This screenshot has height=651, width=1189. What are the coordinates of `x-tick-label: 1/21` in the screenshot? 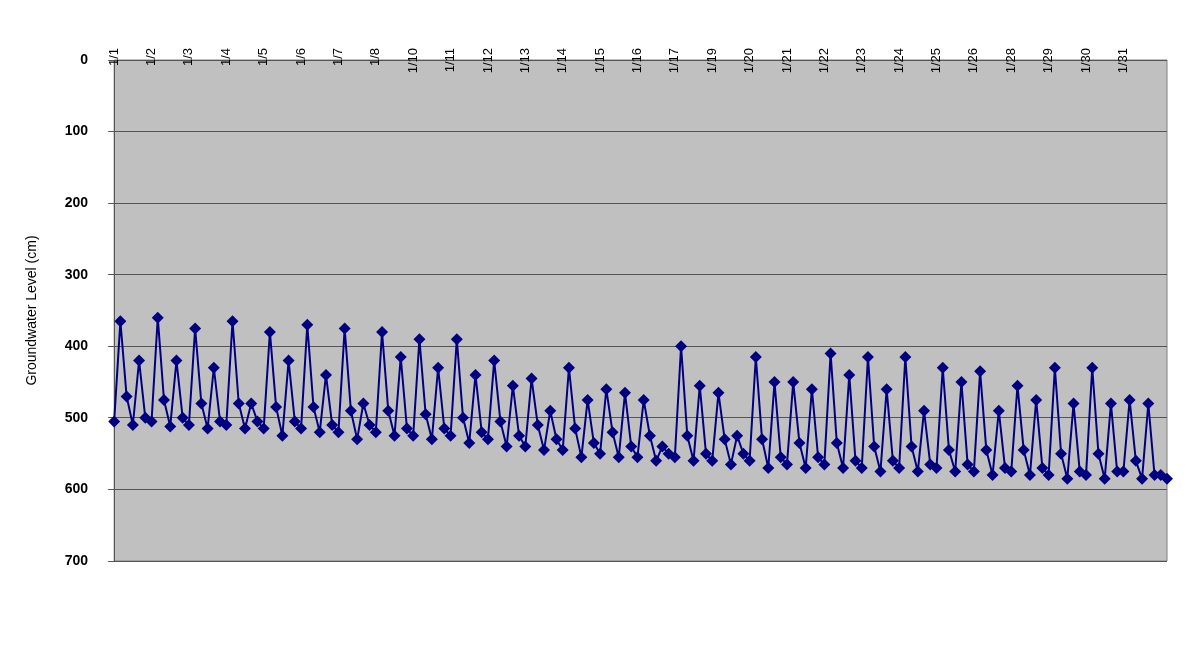 It's located at (786, 61).